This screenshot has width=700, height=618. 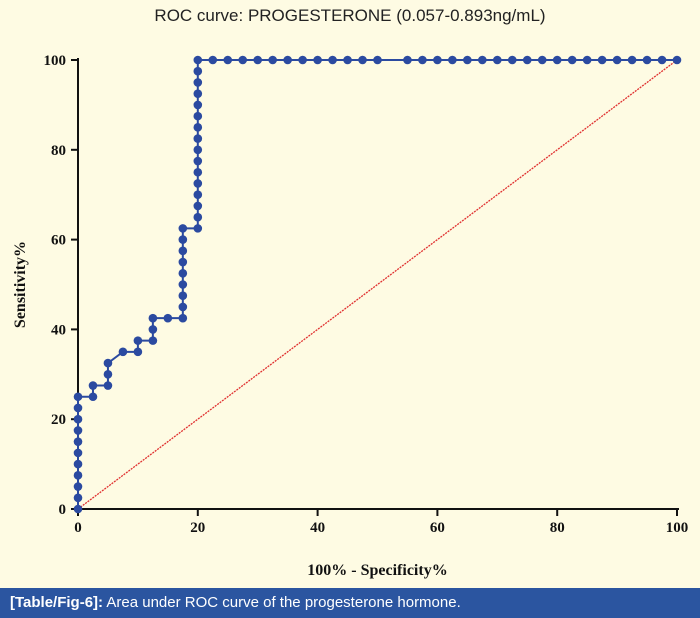 What do you see at coordinates (20, 284) in the screenshot?
I see `y-axis-label: Sensitivity%` at bounding box center [20, 284].